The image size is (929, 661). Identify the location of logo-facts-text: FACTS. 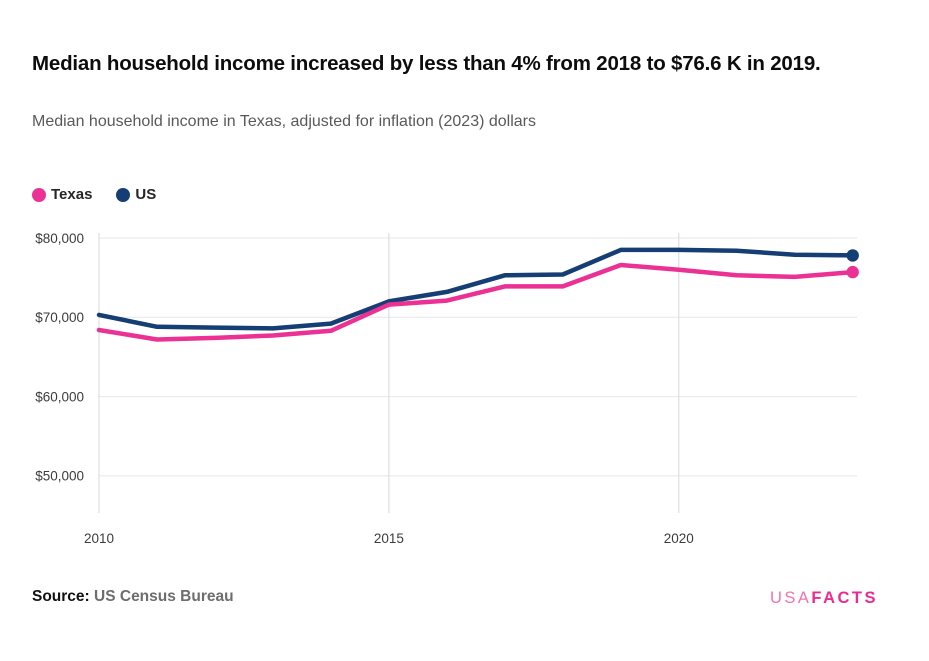
(844, 598).